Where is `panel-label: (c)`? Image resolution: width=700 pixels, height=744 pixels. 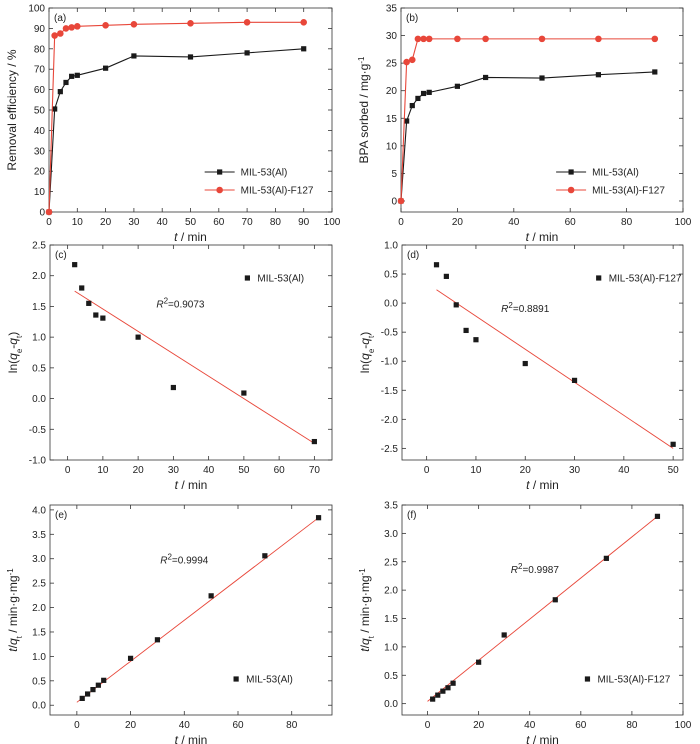 panel-label: (c) is located at coordinates (61, 255).